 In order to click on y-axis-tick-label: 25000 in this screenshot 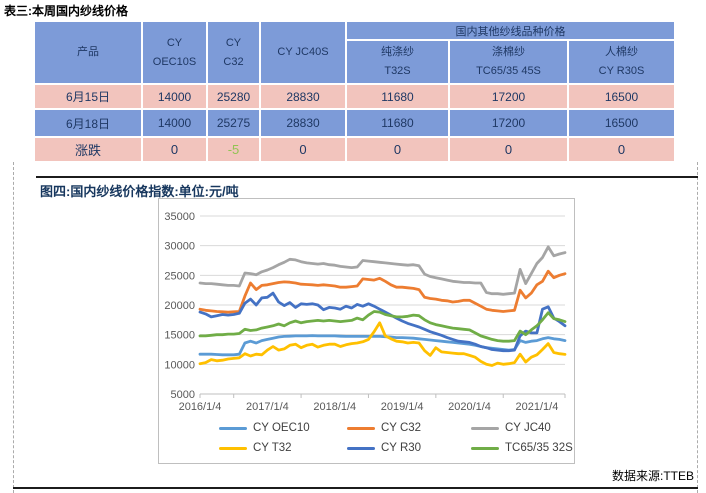, I will do `click(179, 276)`.